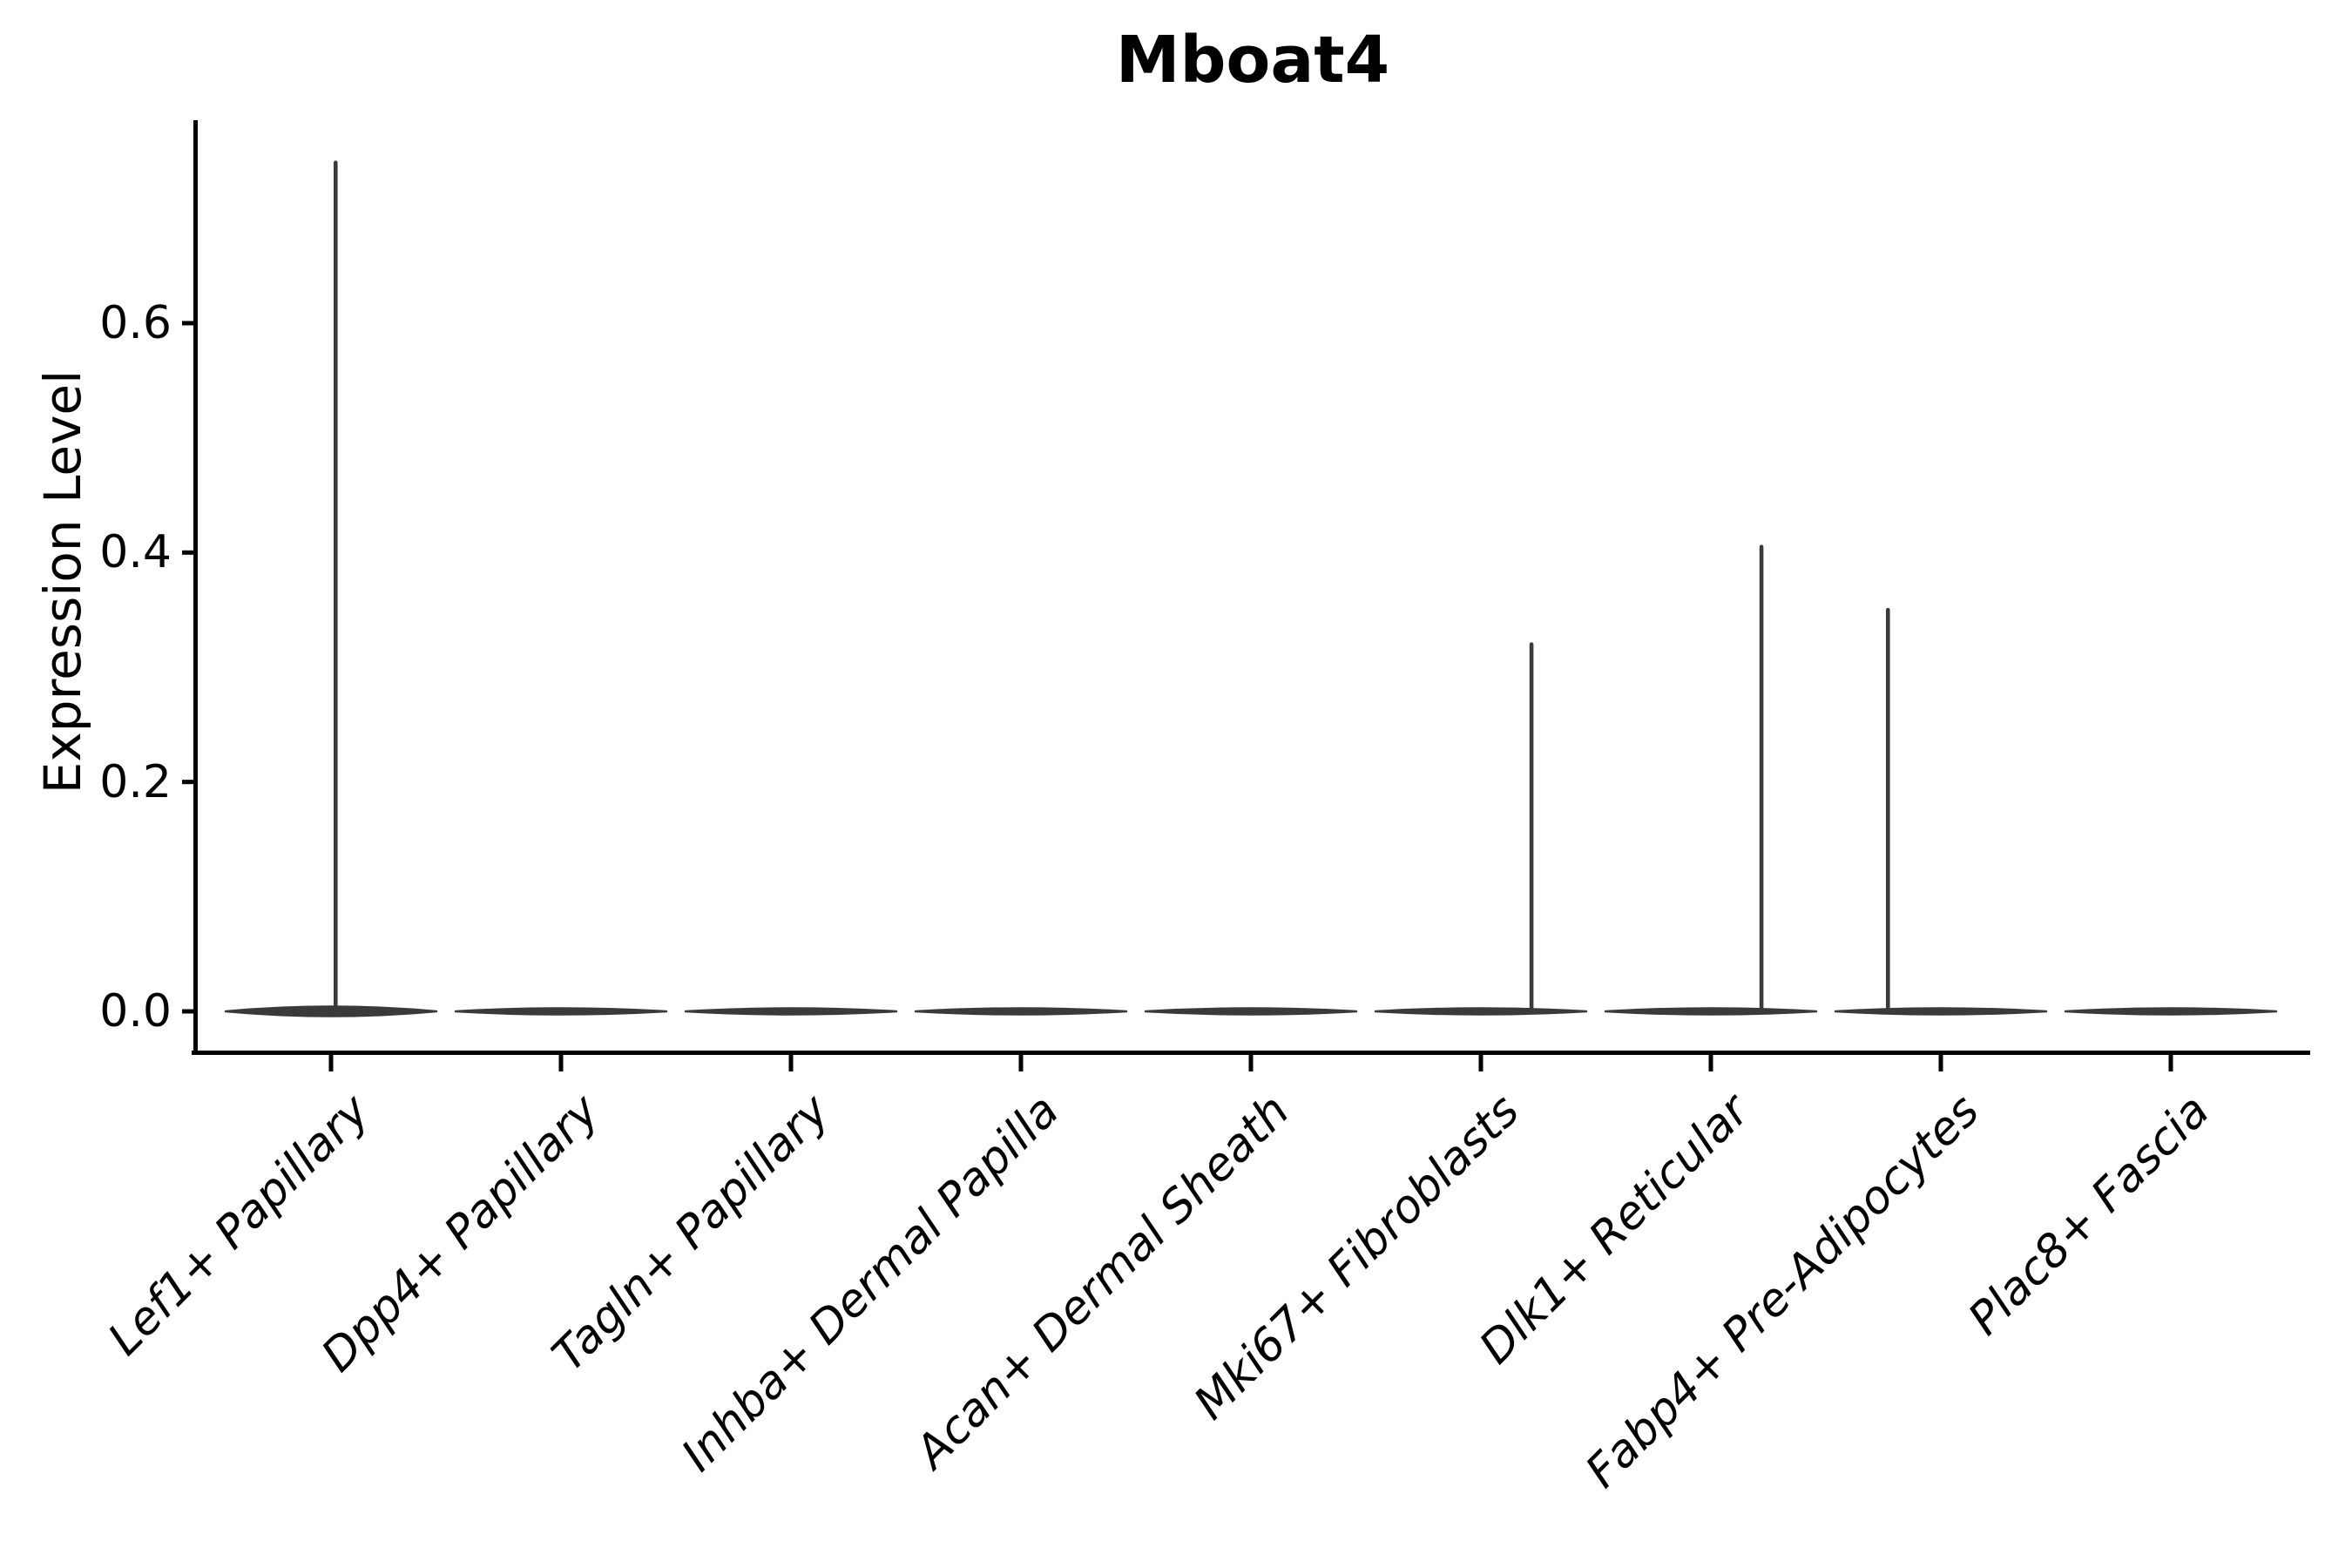 This screenshot has height=1568, width=2352. What do you see at coordinates (1252, 61) in the screenshot?
I see `chart-title: Mboat4` at bounding box center [1252, 61].